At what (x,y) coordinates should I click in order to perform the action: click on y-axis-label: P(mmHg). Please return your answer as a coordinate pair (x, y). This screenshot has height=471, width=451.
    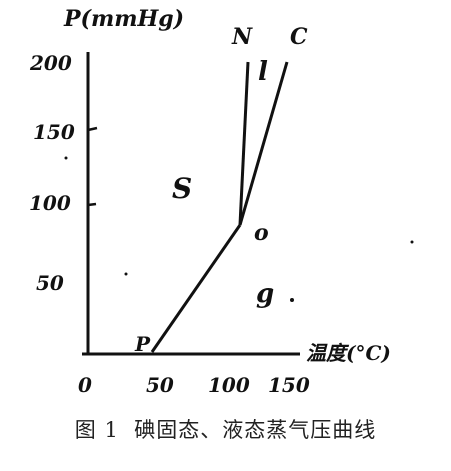
    Looking at the image, I should click on (123, 19).